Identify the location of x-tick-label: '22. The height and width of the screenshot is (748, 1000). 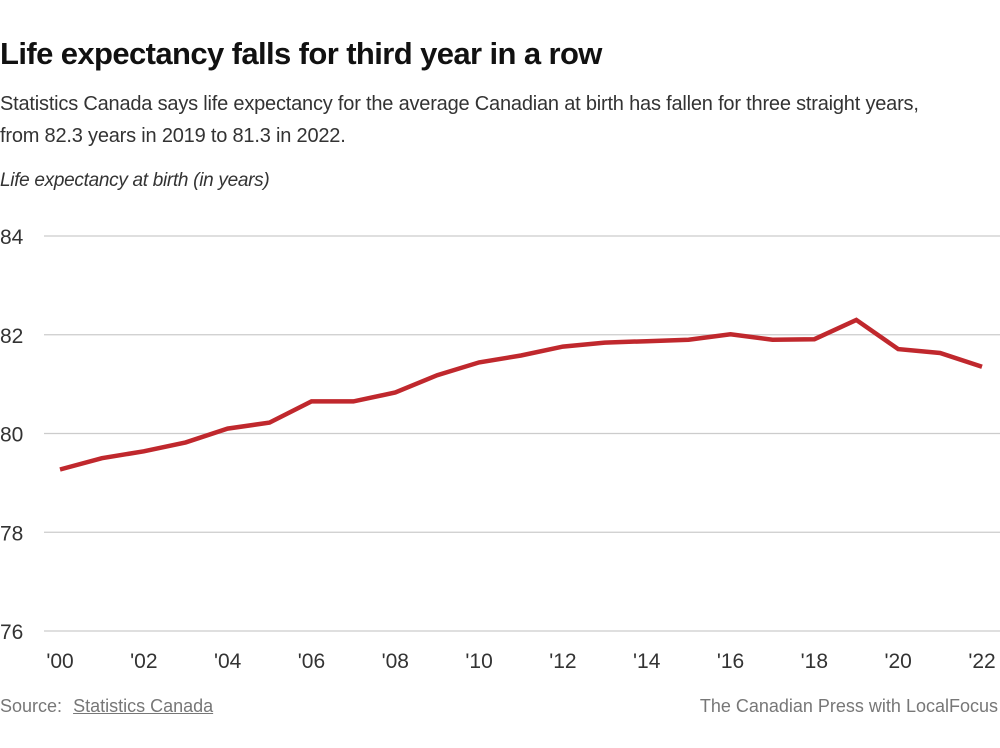
(981, 661).